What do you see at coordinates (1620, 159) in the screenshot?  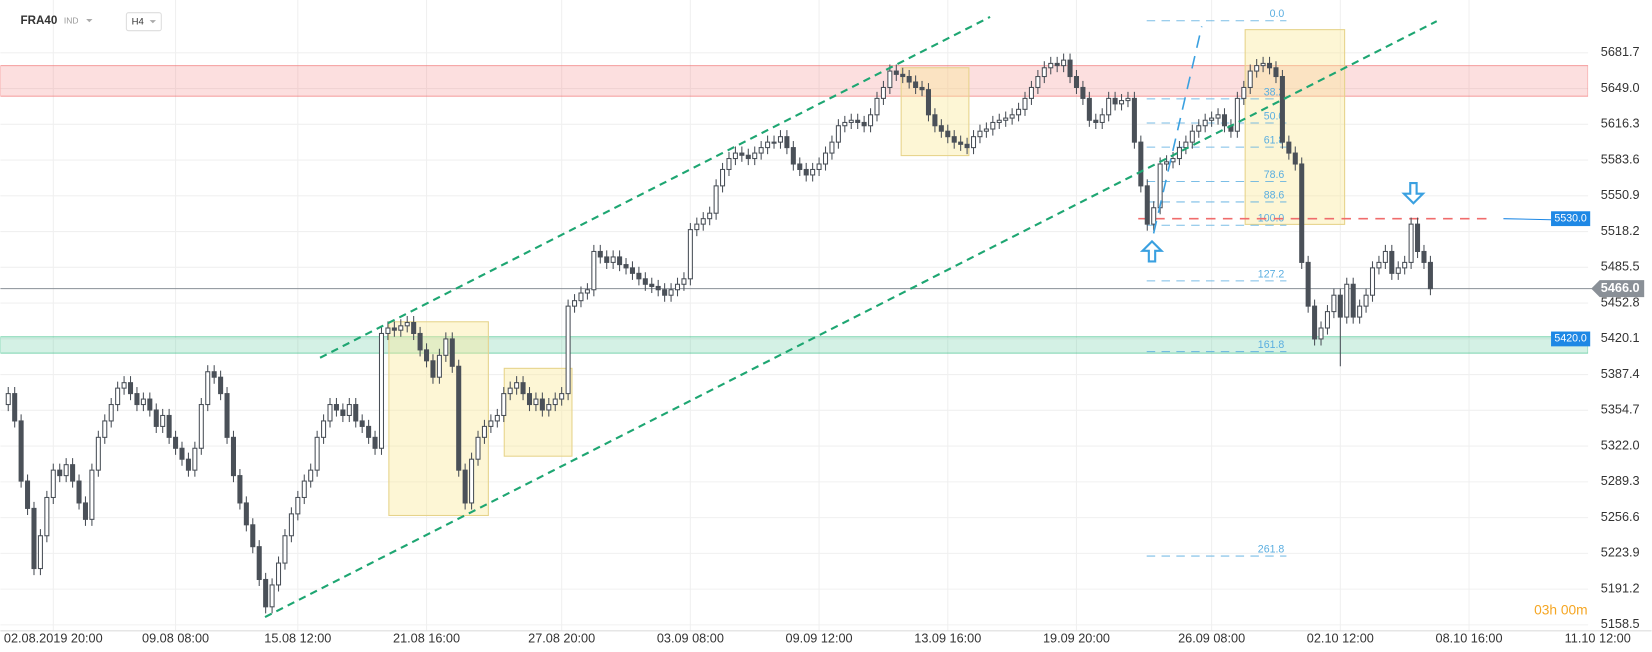 I see `y-tick-label: 5583.6` at bounding box center [1620, 159].